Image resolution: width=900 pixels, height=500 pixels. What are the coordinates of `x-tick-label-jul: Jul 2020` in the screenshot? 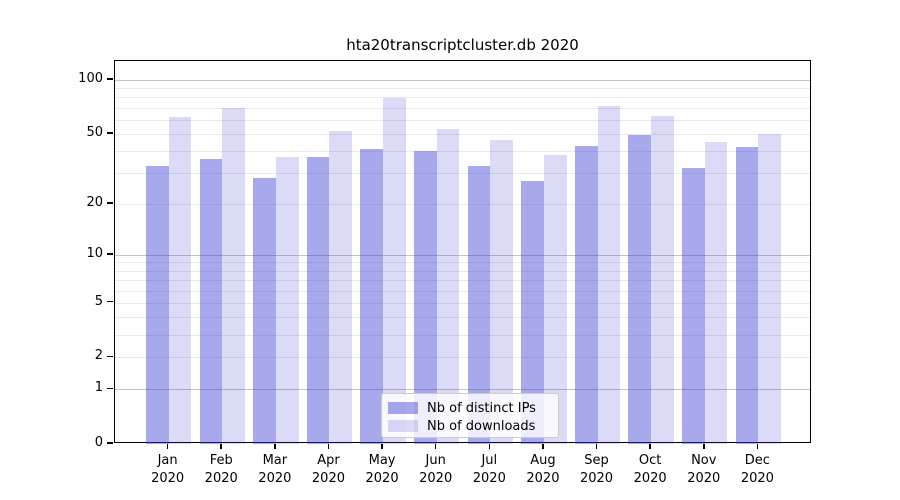 It's located at (489, 469).